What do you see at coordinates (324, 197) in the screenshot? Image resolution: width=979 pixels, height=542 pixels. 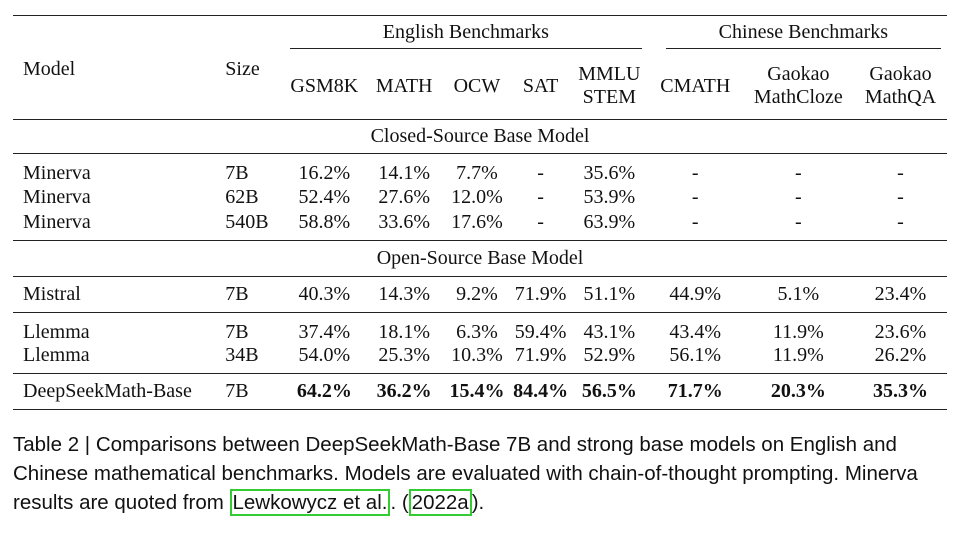 I see `cell-value: 52.4%` at bounding box center [324, 197].